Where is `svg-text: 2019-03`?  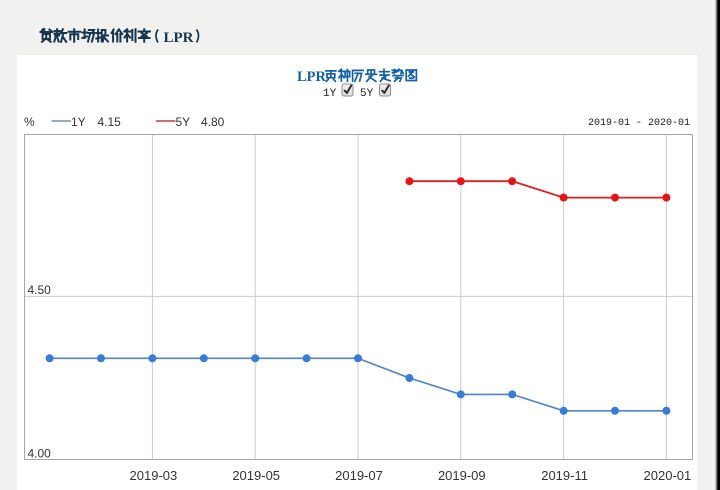
svg-text: 2019-03 is located at coordinates (154, 475).